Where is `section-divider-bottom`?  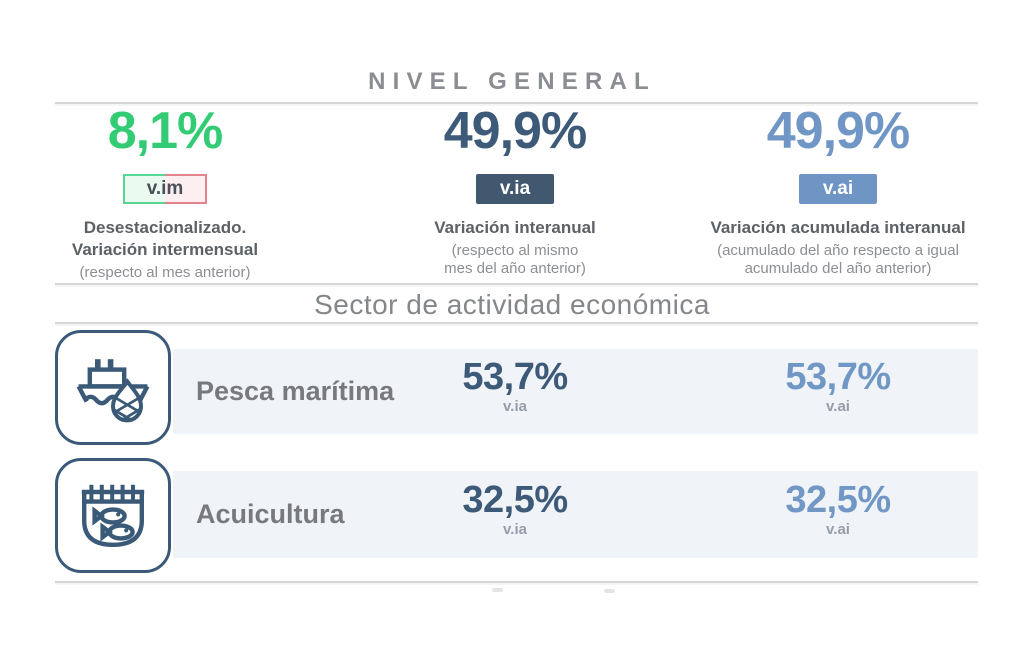 section-divider-bottom is located at coordinates (516, 323).